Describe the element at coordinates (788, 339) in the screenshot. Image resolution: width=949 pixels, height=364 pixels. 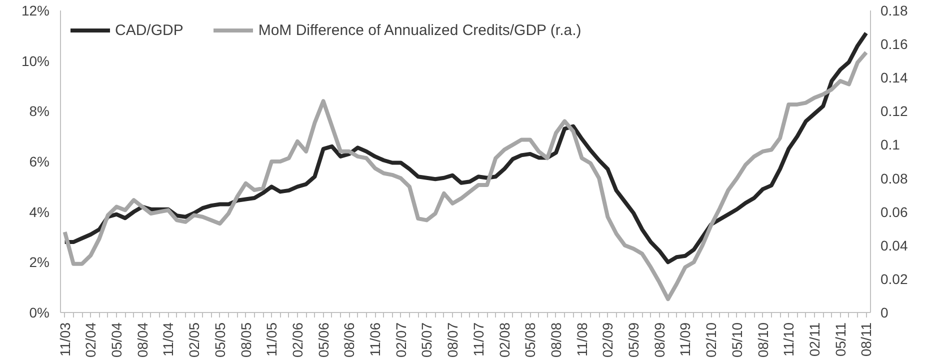
I see `x-tick-label: 11/10` at that location.